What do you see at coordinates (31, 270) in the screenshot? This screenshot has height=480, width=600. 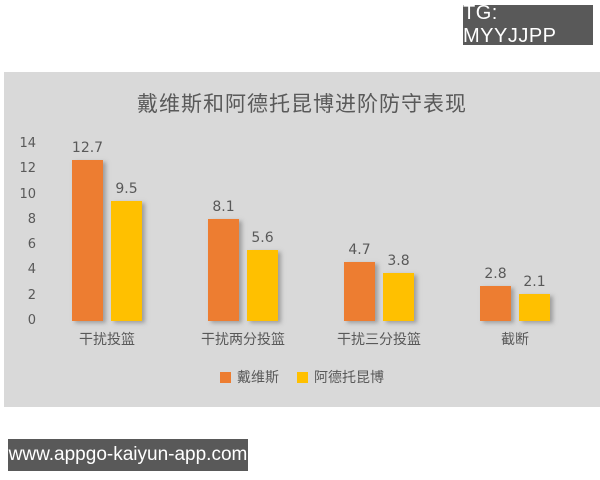 I see `y-axis-tick-label: 4` at bounding box center [31, 270].